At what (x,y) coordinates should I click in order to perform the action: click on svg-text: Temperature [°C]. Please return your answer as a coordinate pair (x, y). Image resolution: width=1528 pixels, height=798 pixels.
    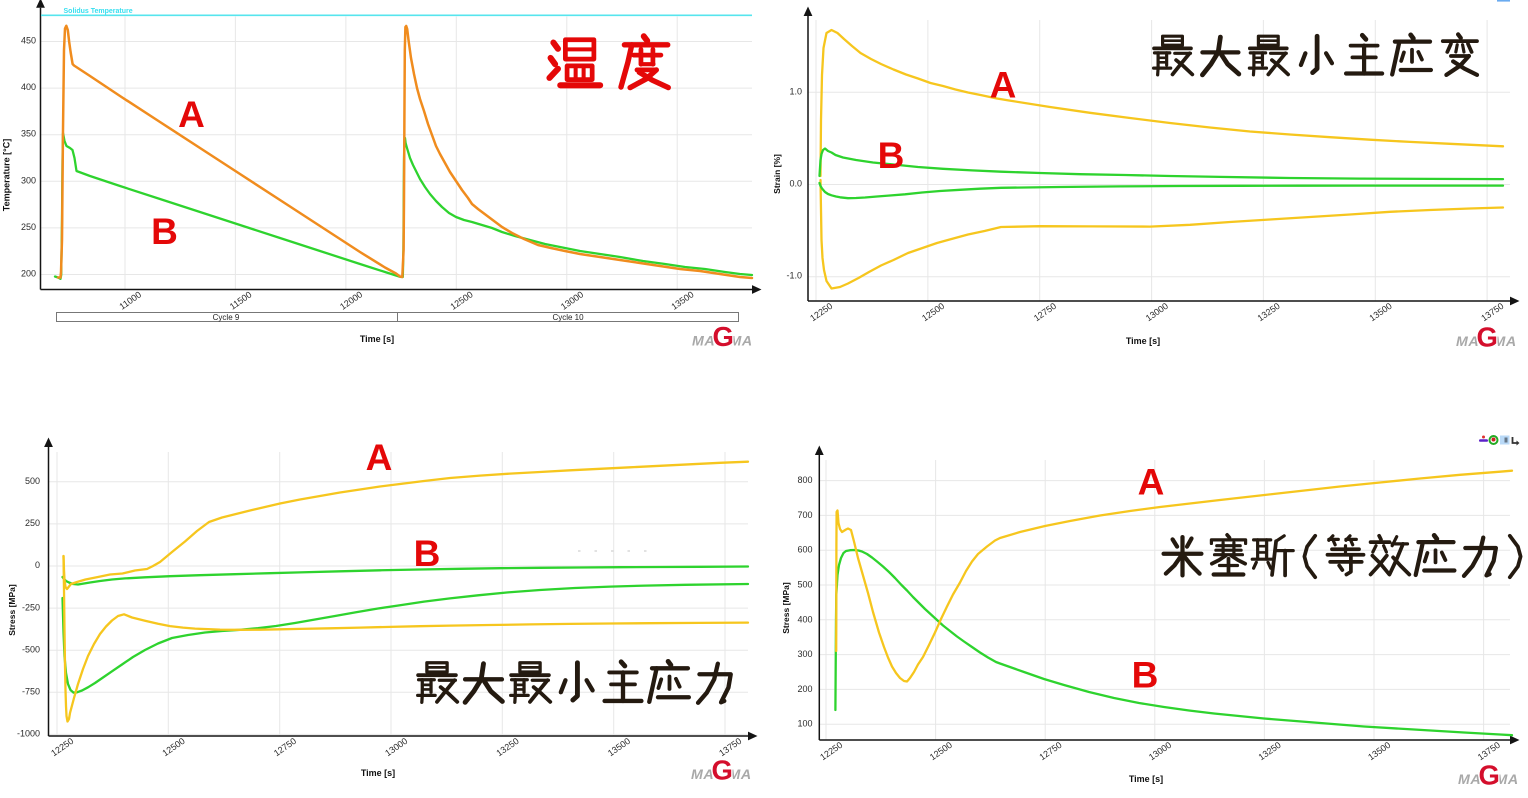
    Looking at the image, I should click on (7, 175).